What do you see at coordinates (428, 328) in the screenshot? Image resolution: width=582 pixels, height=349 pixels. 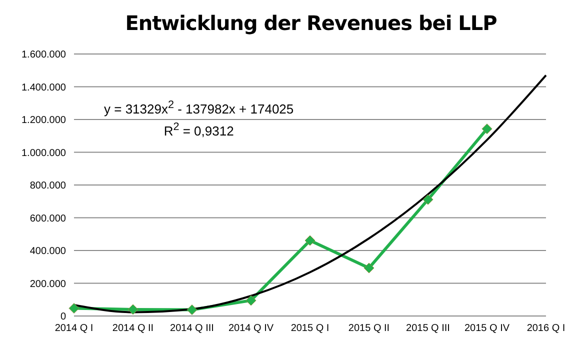 I see `x-tick-label: 2015 Q III` at bounding box center [428, 328].